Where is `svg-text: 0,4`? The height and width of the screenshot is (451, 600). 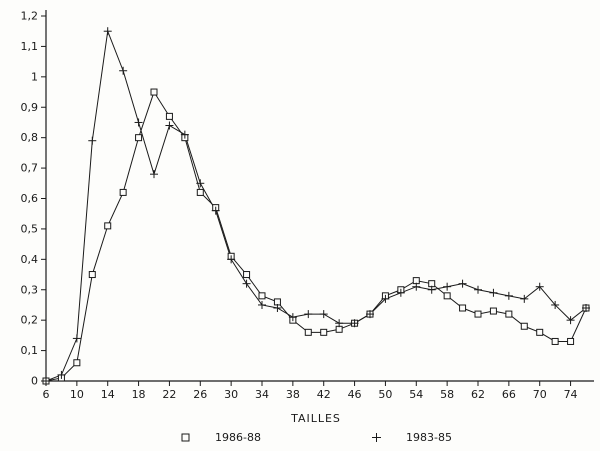
svg-text: 0,4 is located at coordinates (30, 259).